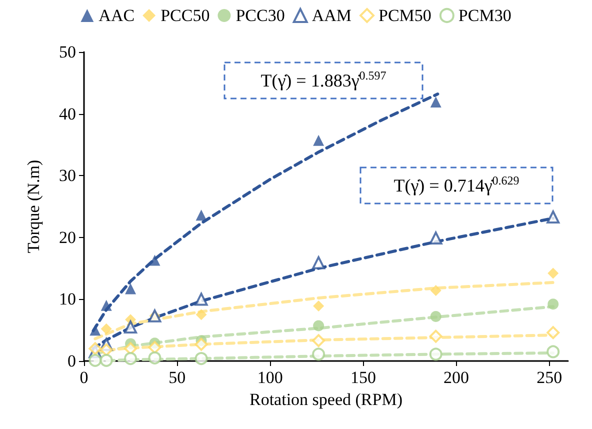 This screenshot has height=429, width=592. Describe the element at coordinates (270, 377) in the screenshot. I see `x-tick-label: 100` at that location.